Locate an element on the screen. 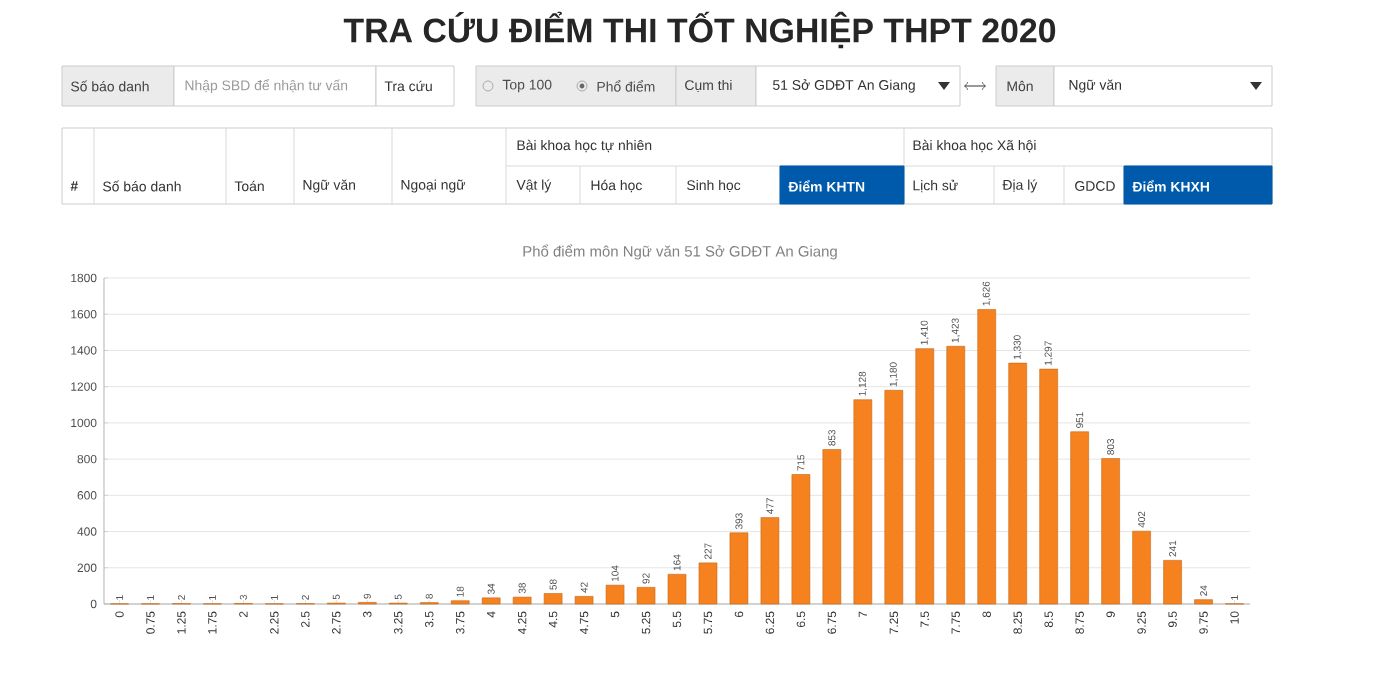 The width and height of the screenshot is (1400, 692). chart-title: TRA CỨU ĐIỂM THI TỐT NGHIỆP THPT 2020 is located at coordinates (699, 30).